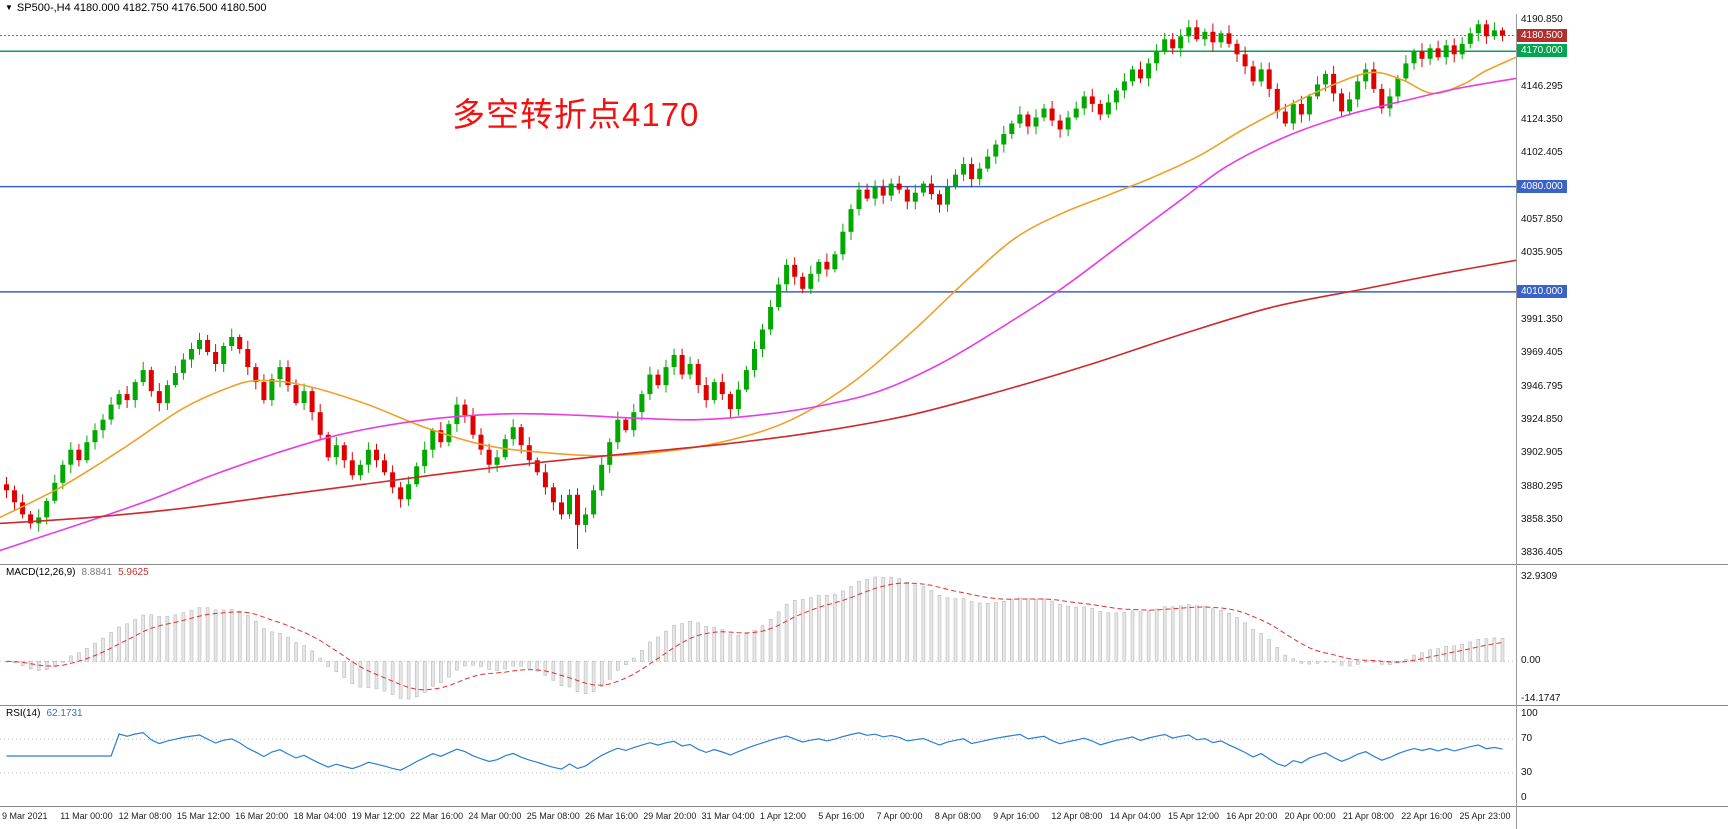 This screenshot has height=829, width=1728. What do you see at coordinates (1542, 51) in the screenshot?
I see `price-tag-4170.000: 4170.000` at bounding box center [1542, 51].